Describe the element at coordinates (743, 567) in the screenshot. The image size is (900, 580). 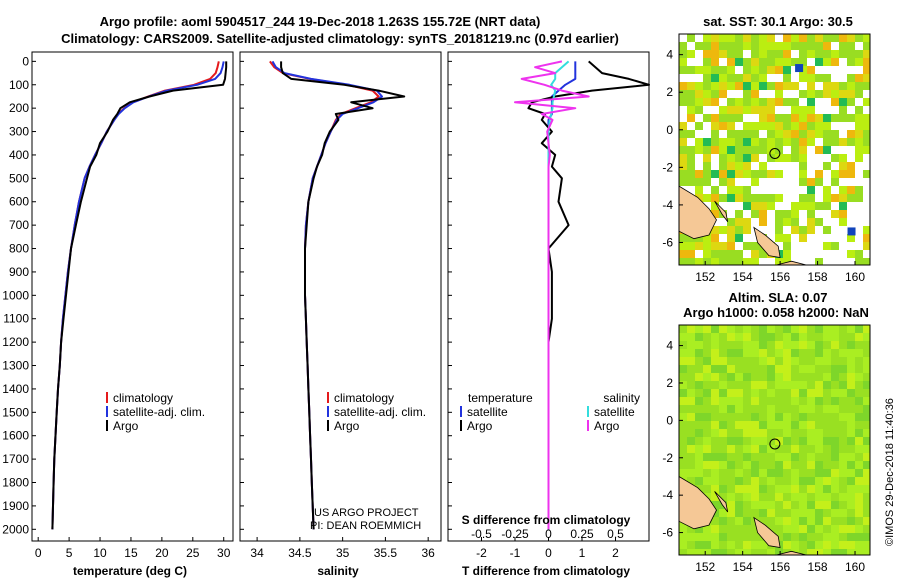
I see `map-x-tick-label: 154` at that location.